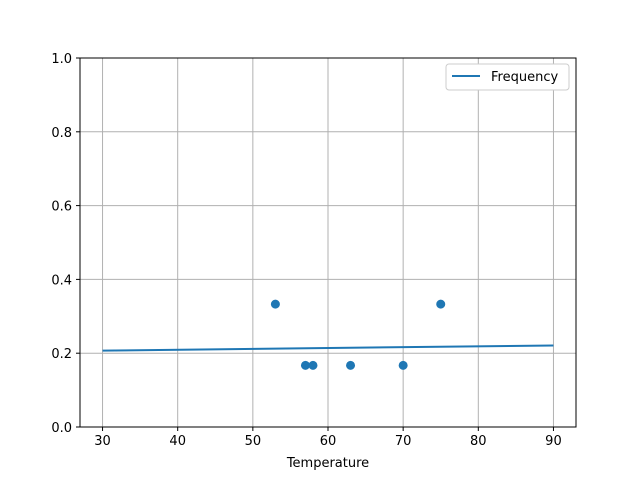 This screenshot has width=640, height=480. I want to click on legend: Frequency, so click(507, 77).